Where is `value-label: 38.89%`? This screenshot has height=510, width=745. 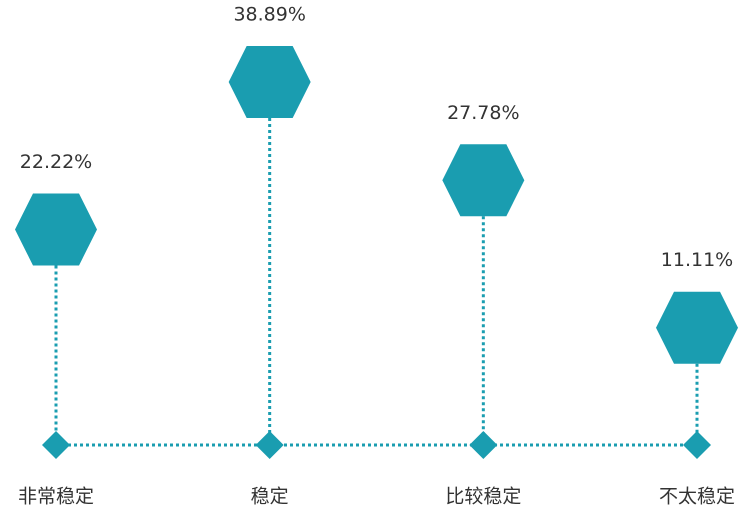 value-label: 38.89% is located at coordinates (269, 15).